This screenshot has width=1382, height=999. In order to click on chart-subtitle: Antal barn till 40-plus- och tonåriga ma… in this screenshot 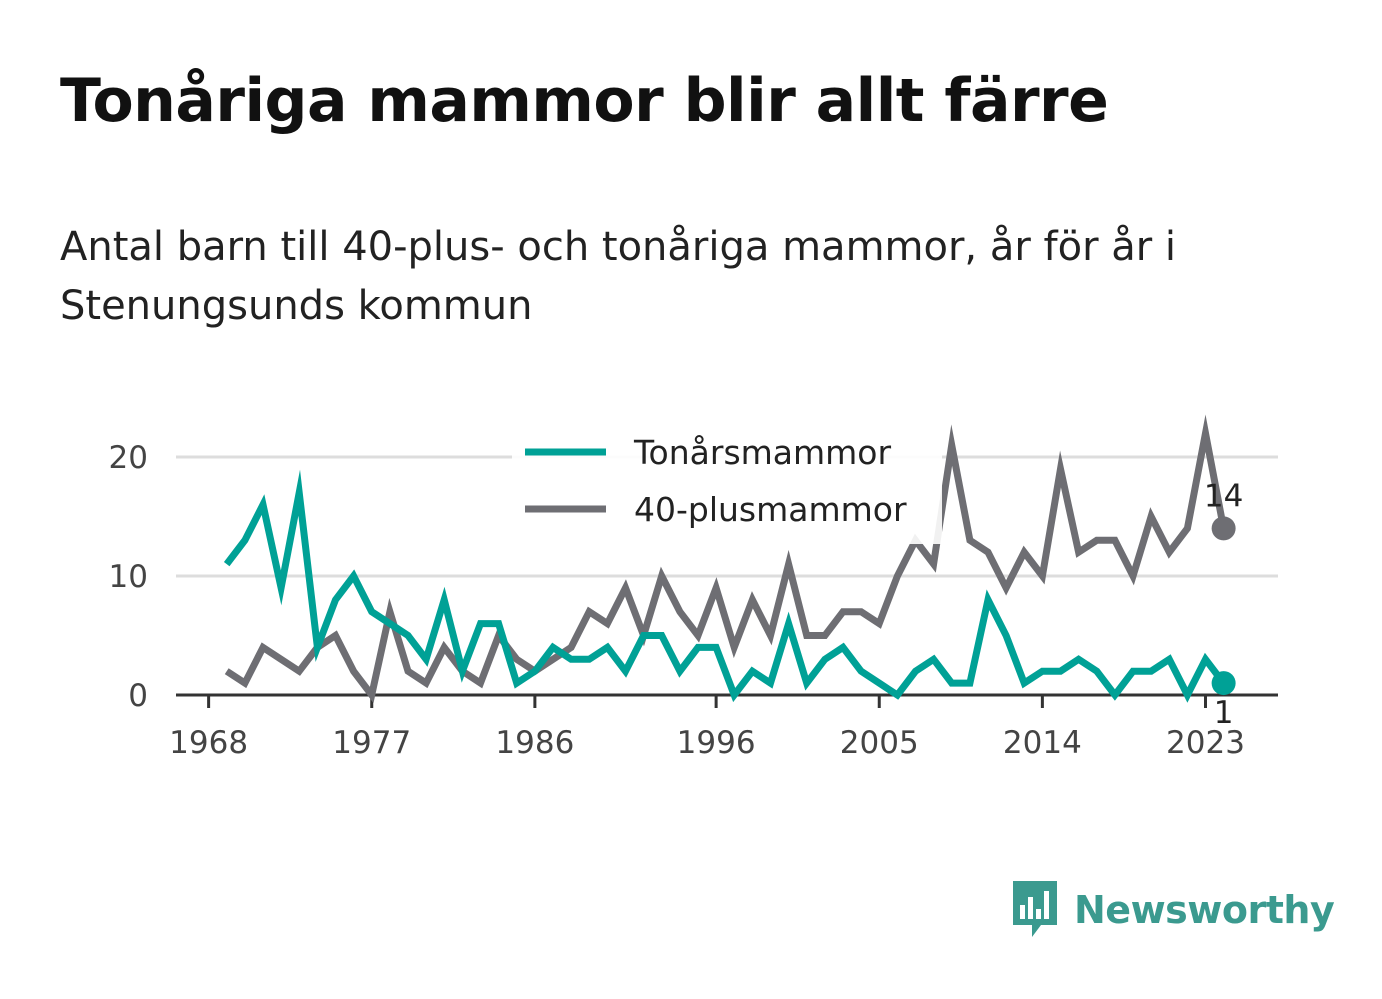, I will do `click(618, 276)`.